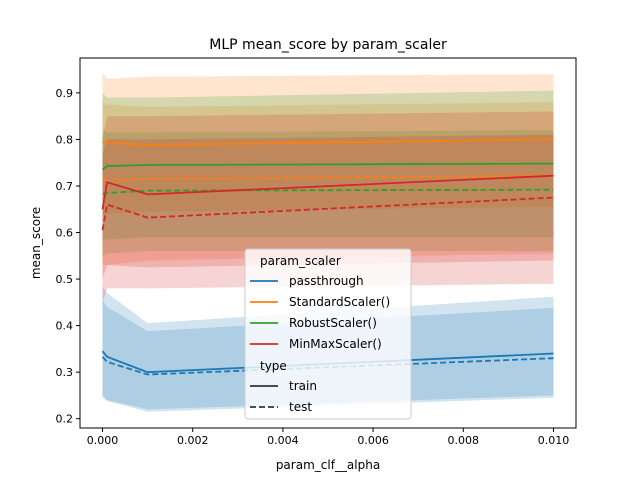 This screenshot has width=640, height=480. What do you see at coordinates (303, 386) in the screenshot?
I see `legend-label-train: train` at bounding box center [303, 386].